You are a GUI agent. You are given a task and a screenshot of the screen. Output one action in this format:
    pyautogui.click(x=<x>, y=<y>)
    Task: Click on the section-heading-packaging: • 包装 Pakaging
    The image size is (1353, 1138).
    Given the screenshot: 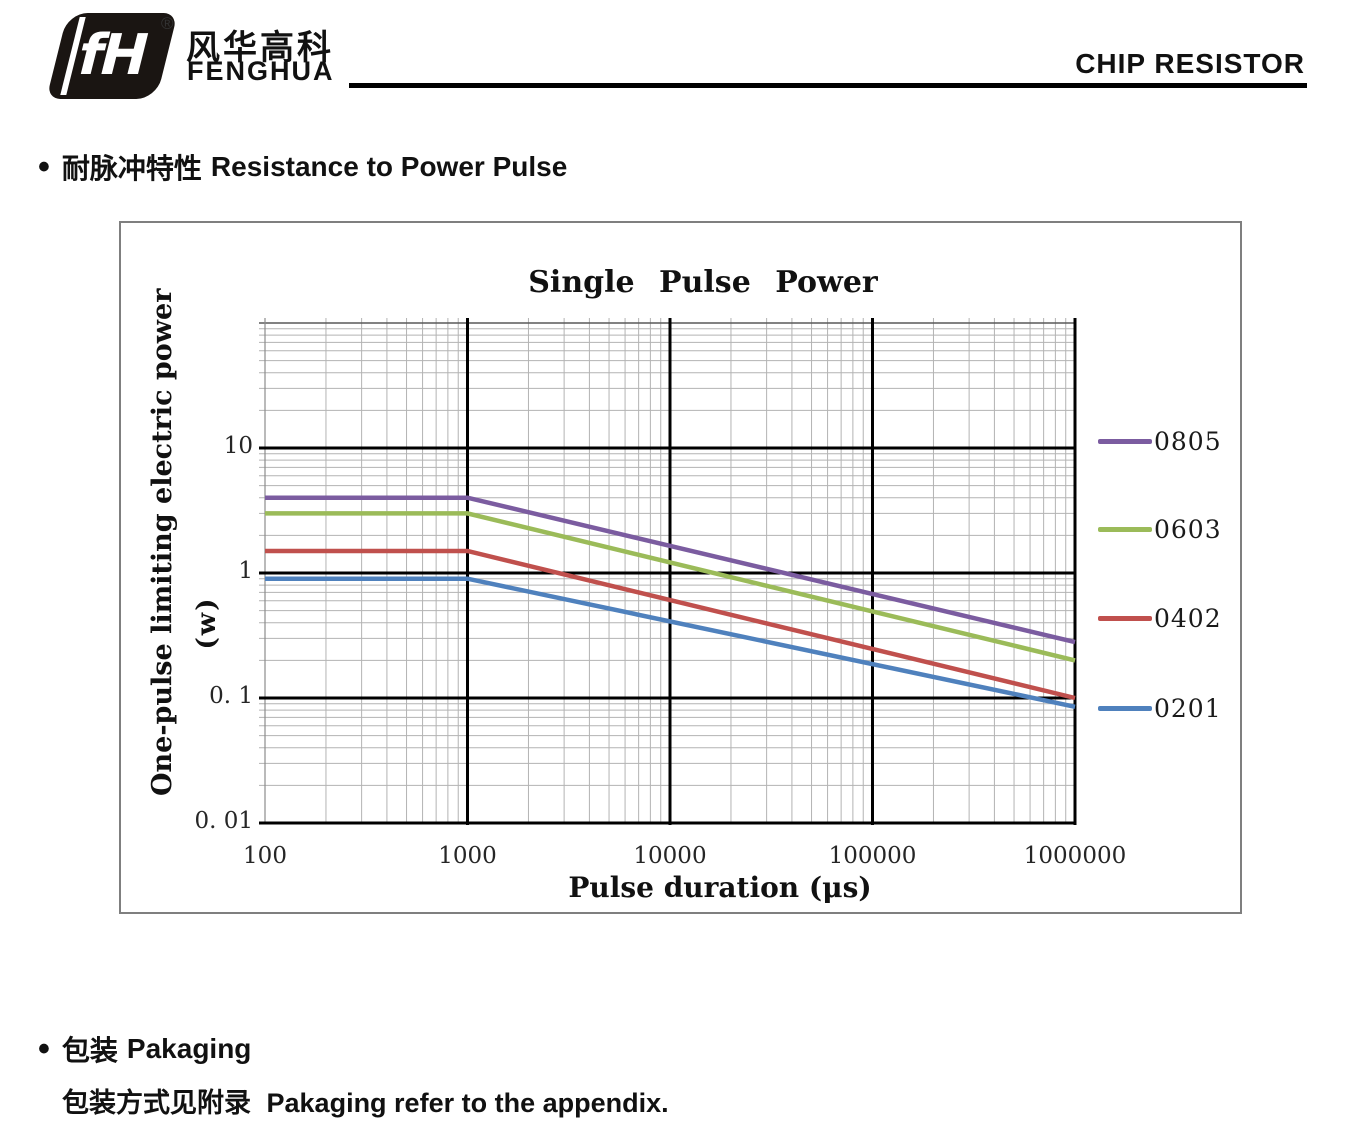 What is the action you would take?
    pyautogui.click(x=144, y=1049)
    